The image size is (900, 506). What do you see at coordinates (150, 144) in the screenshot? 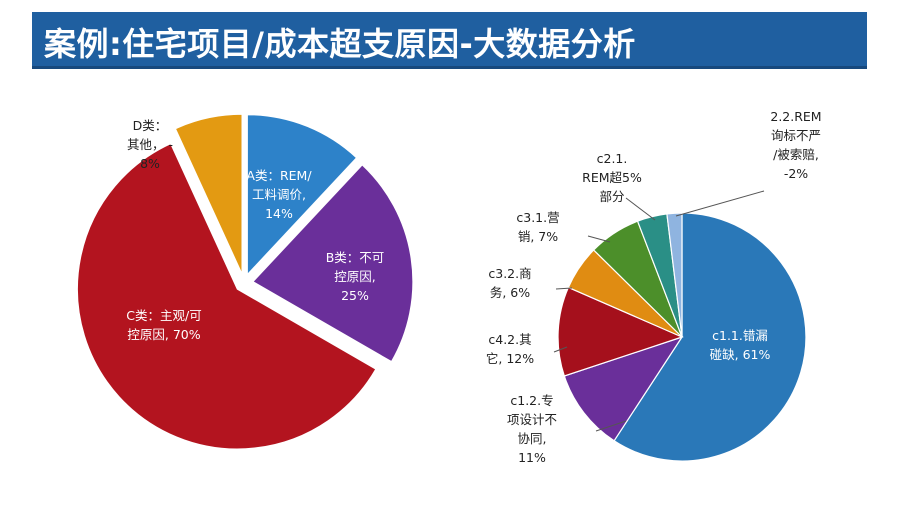
I see `left-pie-label-4: D类：其他， -8%` at bounding box center [150, 144].